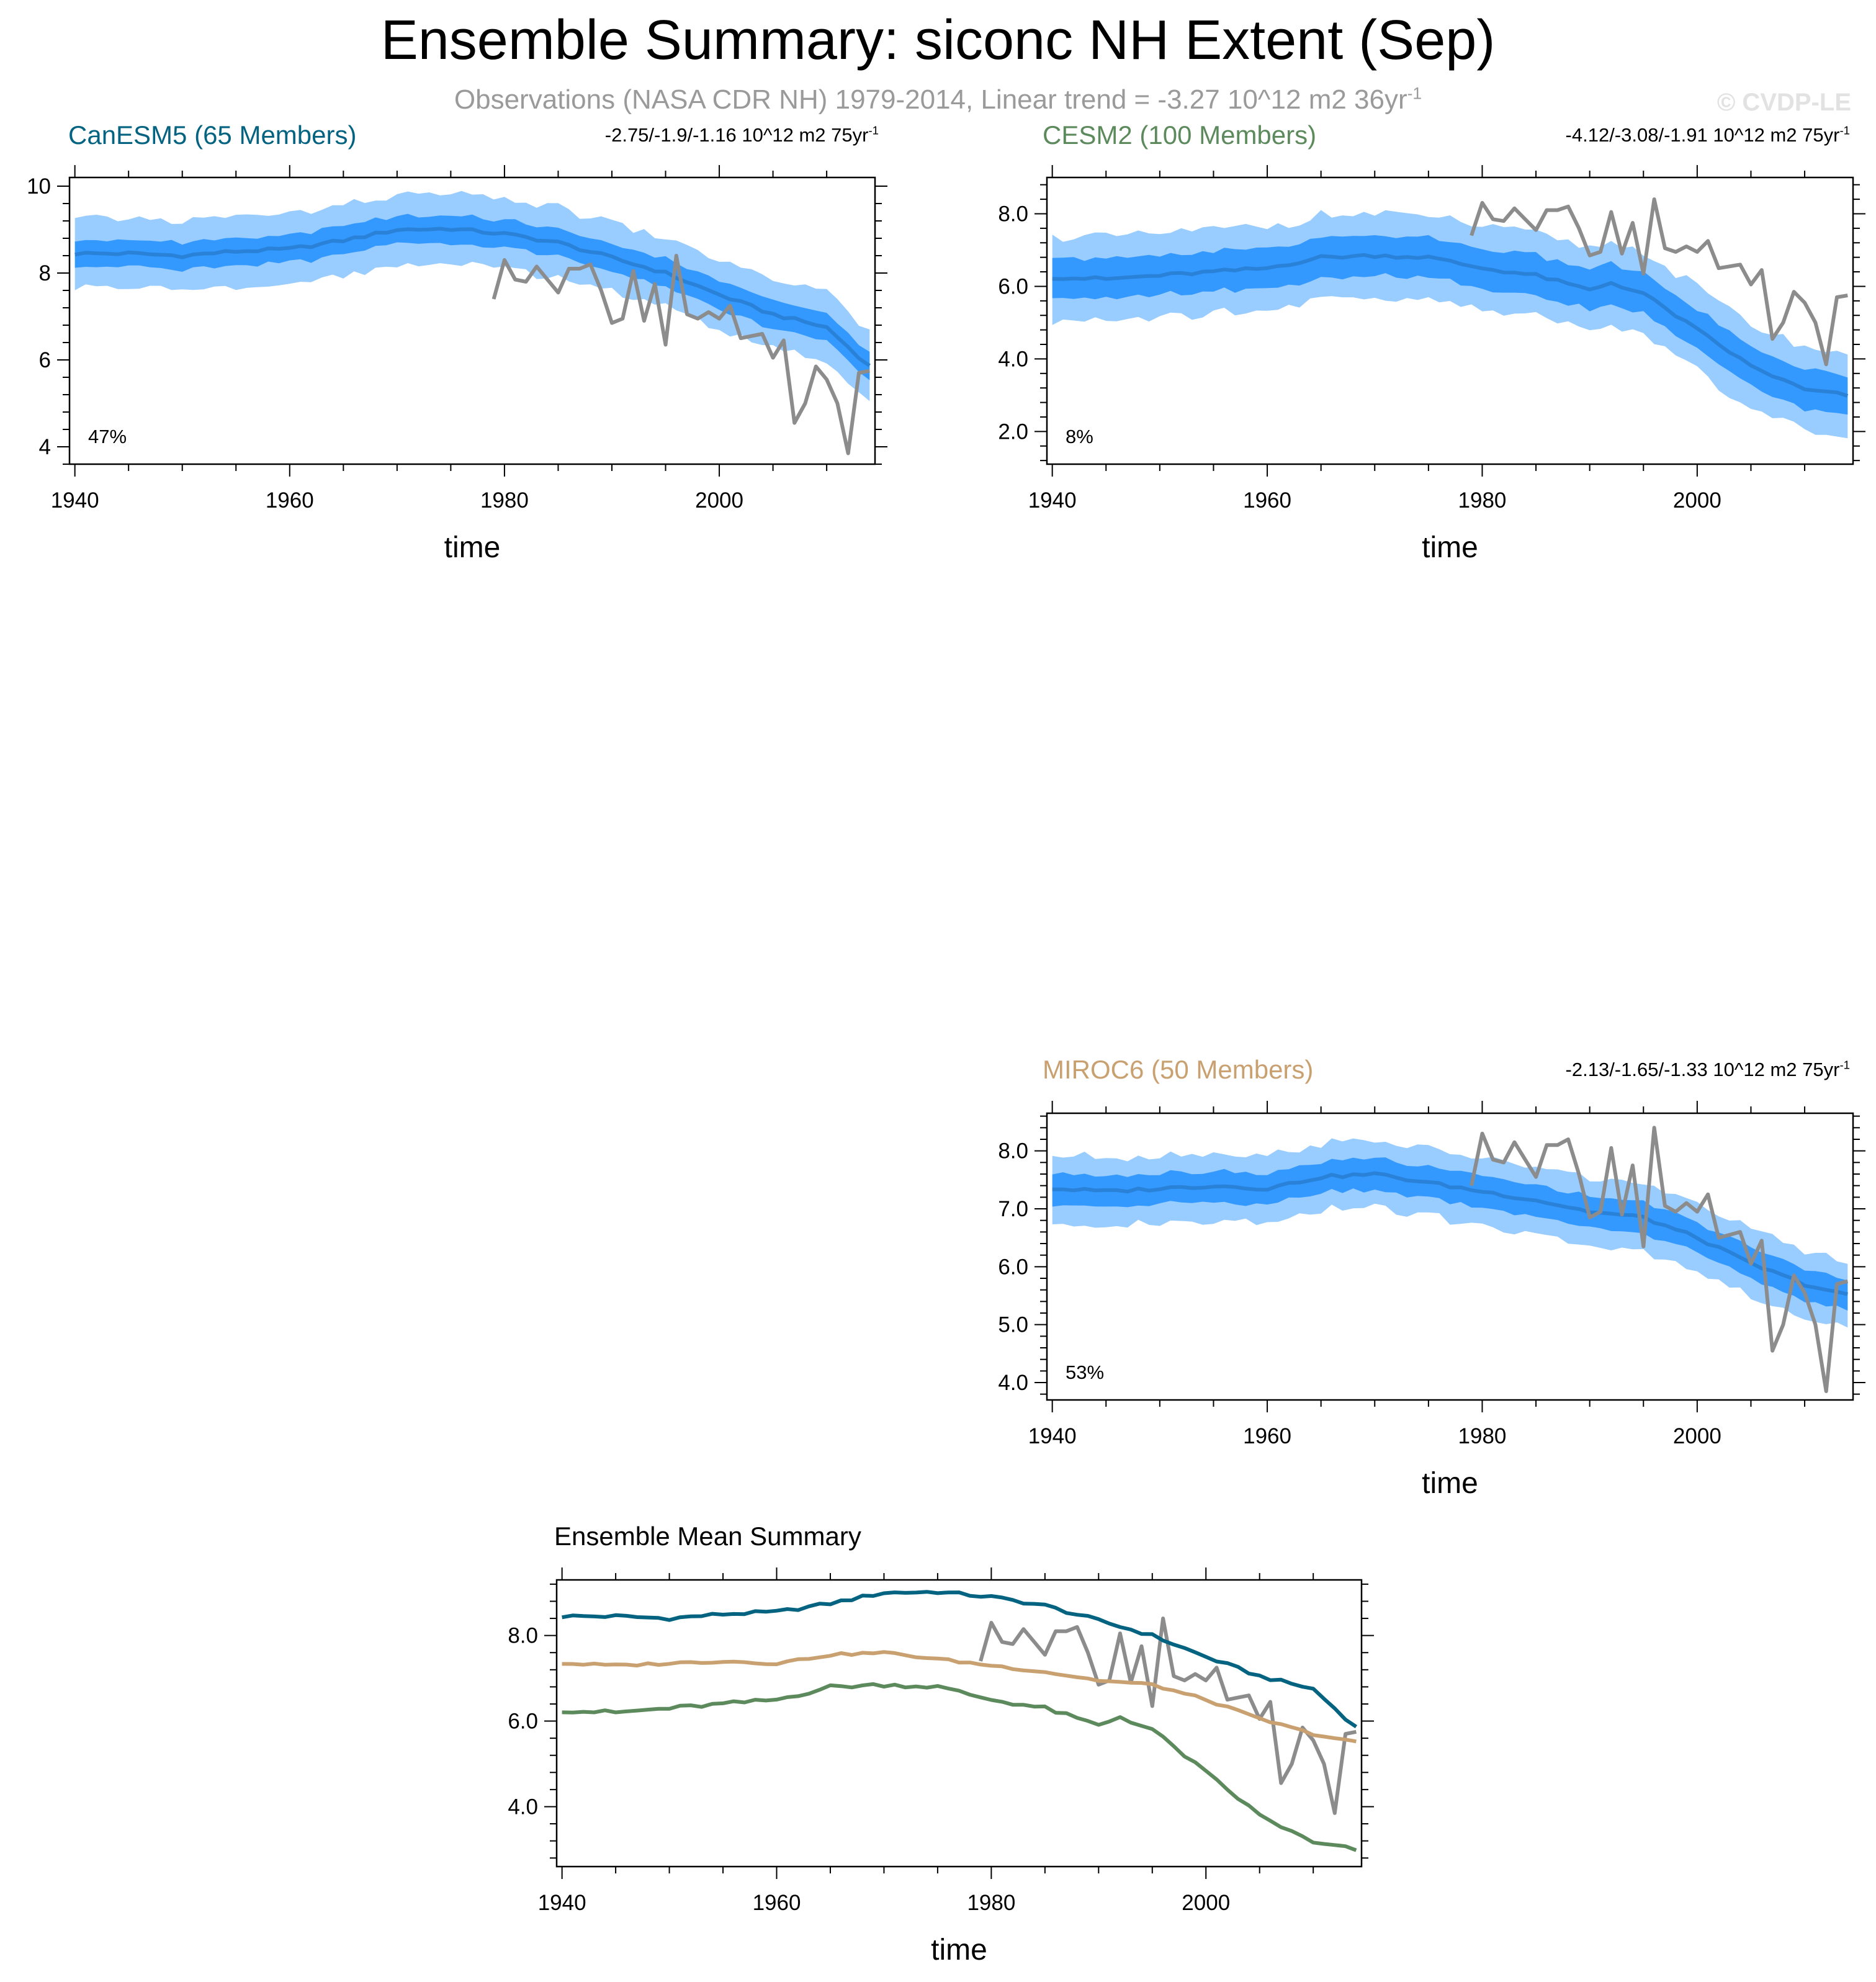  What do you see at coordinates (1267, 501) in the screenshot?
I see `cesm2-xtick-label-1: 1960` at bounding box center [1267, 501].